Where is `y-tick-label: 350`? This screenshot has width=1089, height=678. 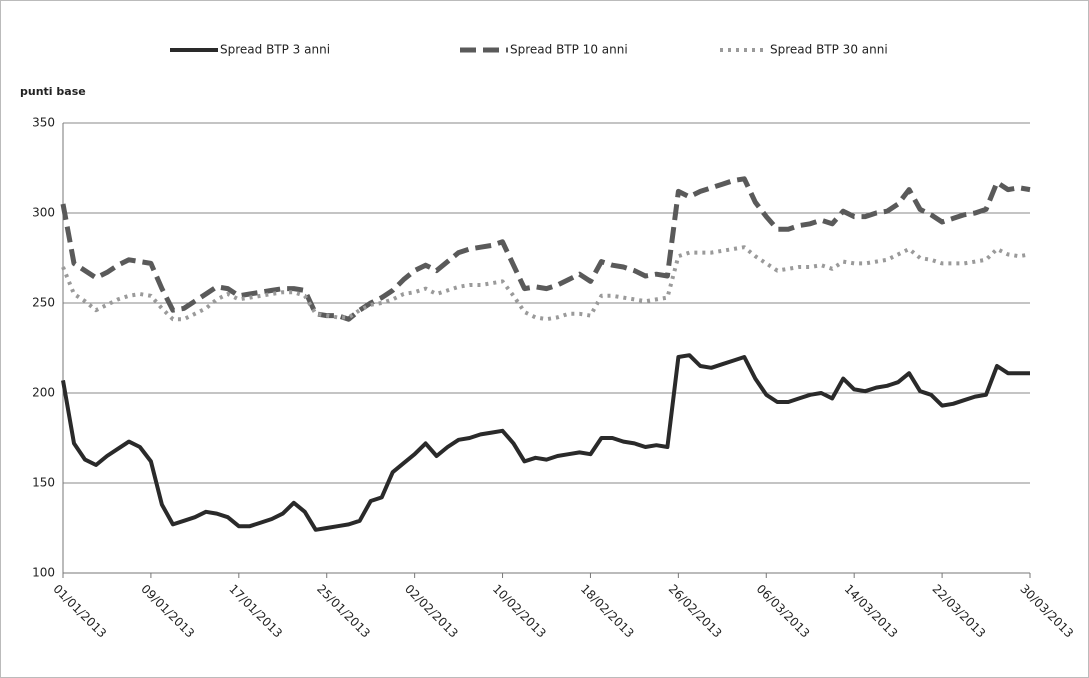
y-tick-label: 350 is located at coordinates (43, 123).